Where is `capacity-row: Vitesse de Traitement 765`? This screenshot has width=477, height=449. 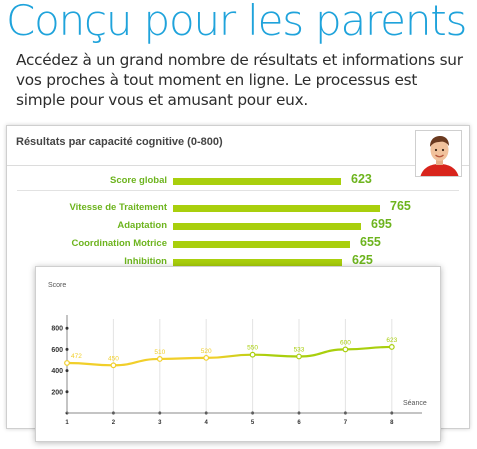
capacity-row: Vitesse de Traitement 765 is located at coordinates (238, 208).